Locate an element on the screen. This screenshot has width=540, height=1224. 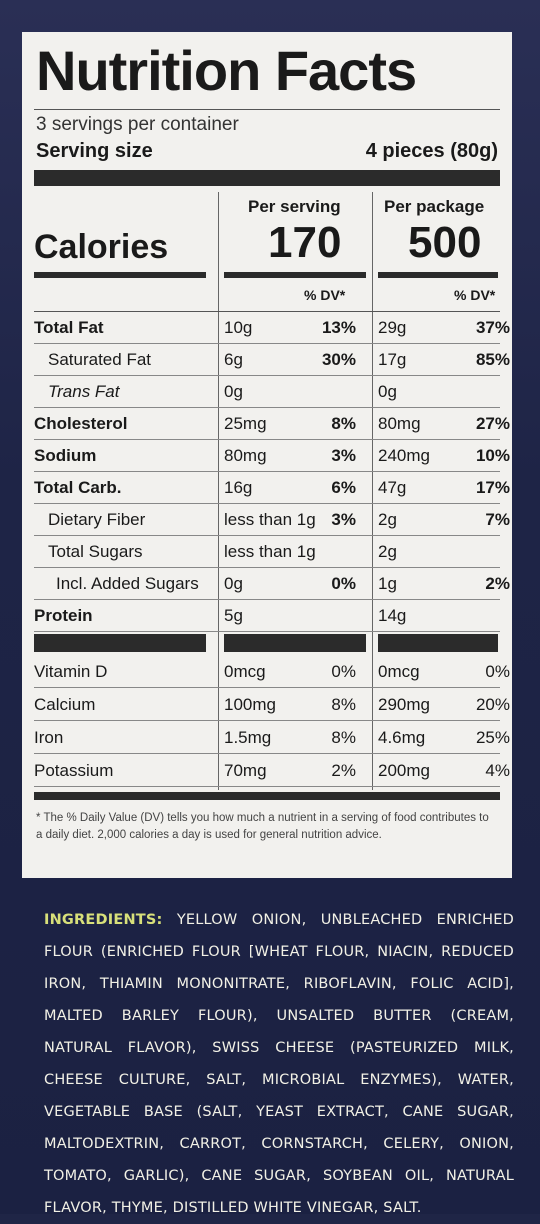
nutrient-row: Protein 5g 14g is located at coordinates (267, 616).